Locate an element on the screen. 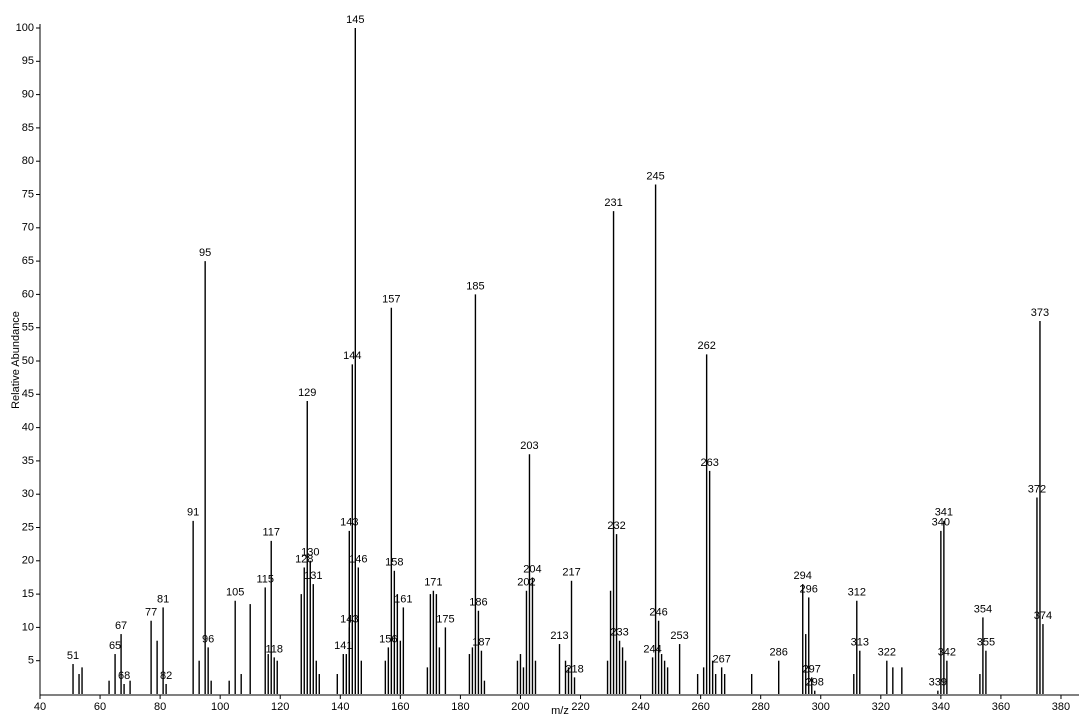  peak-label: 65 is located at coordinates (115, 646).